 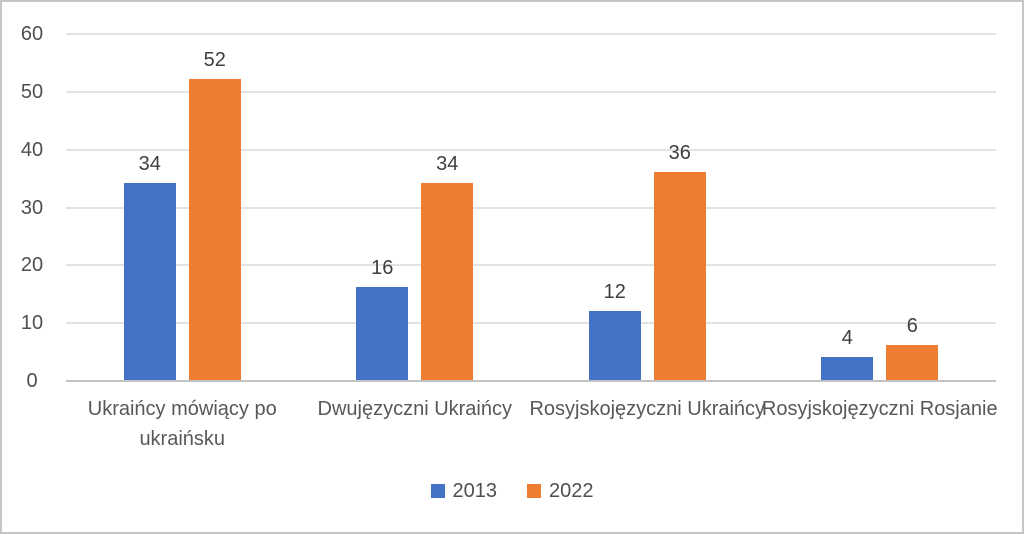 What do you see at coordinates (534, 491) in the screenshot?
I see `legend-swatch-2022` at bounding box center [534, 491].